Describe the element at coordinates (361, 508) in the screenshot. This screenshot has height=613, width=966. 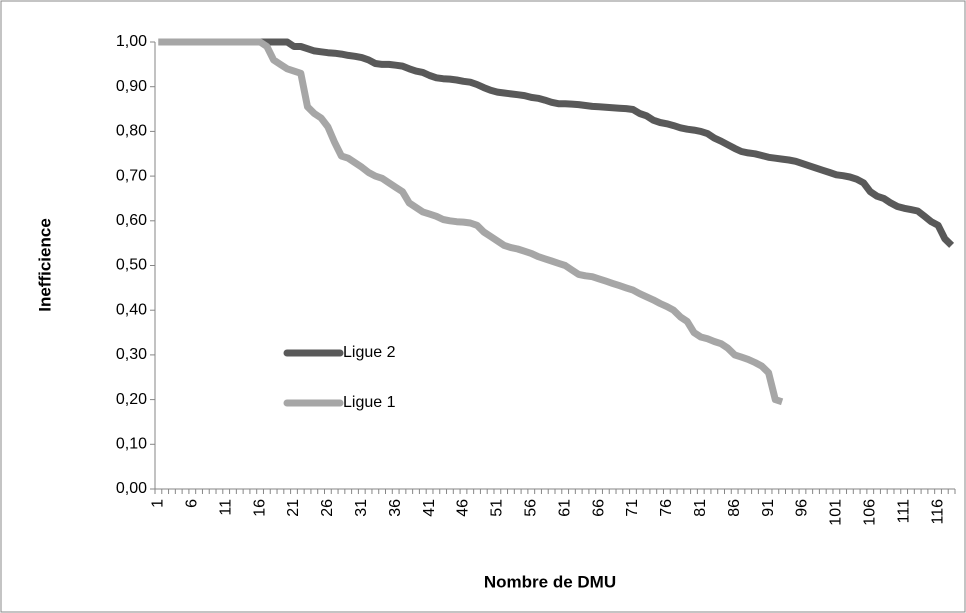
I see `x-tick-label: 31` at that location.